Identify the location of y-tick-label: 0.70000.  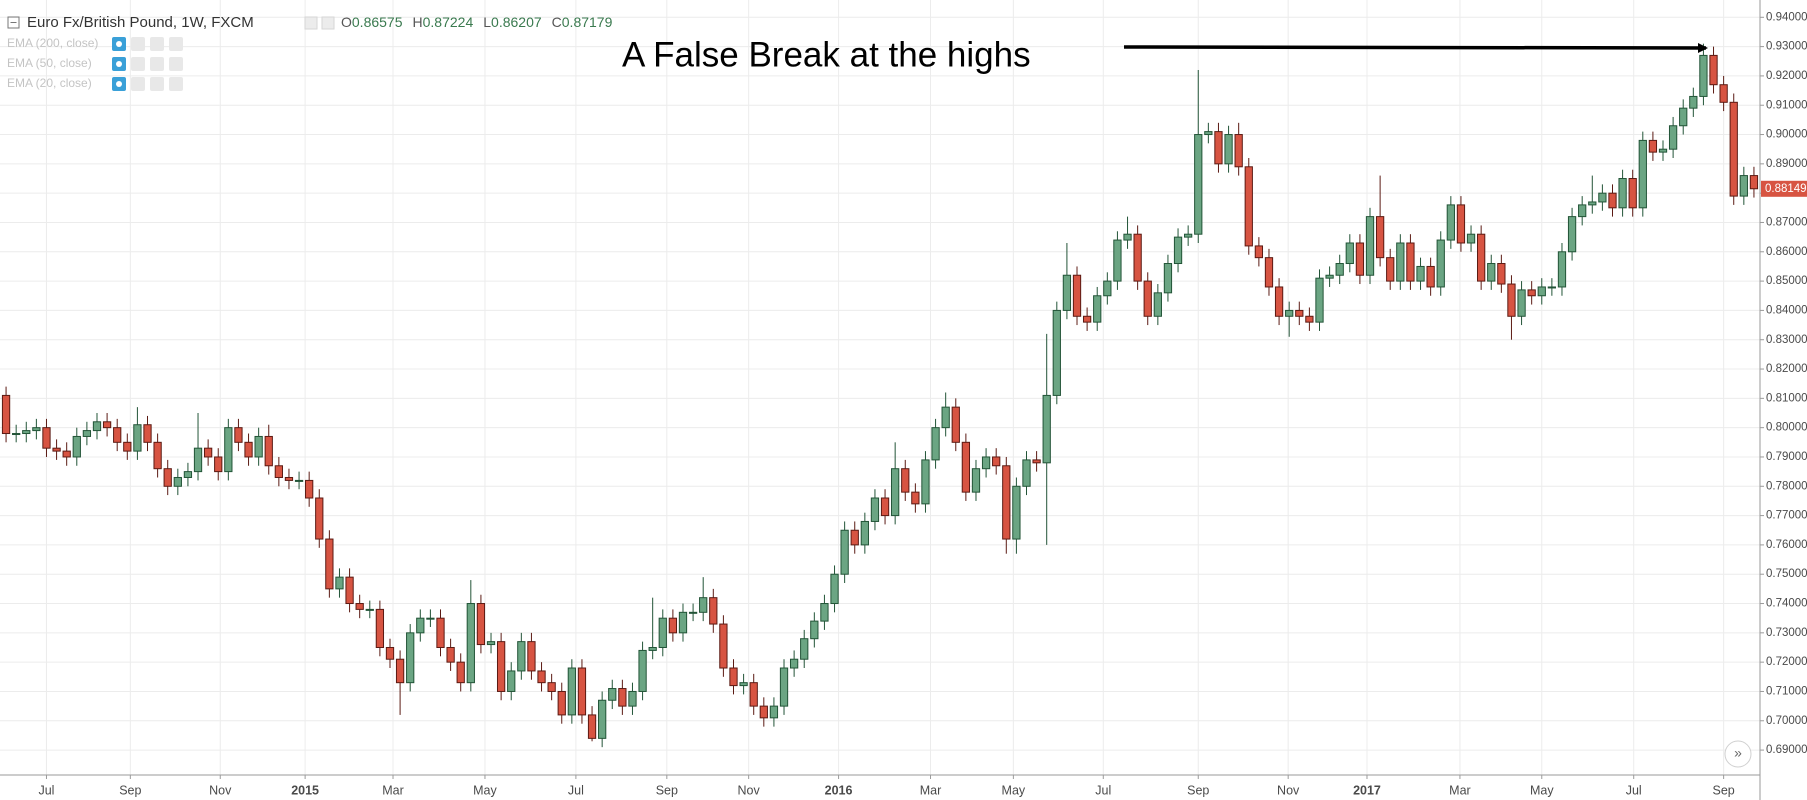
(1786, 721).